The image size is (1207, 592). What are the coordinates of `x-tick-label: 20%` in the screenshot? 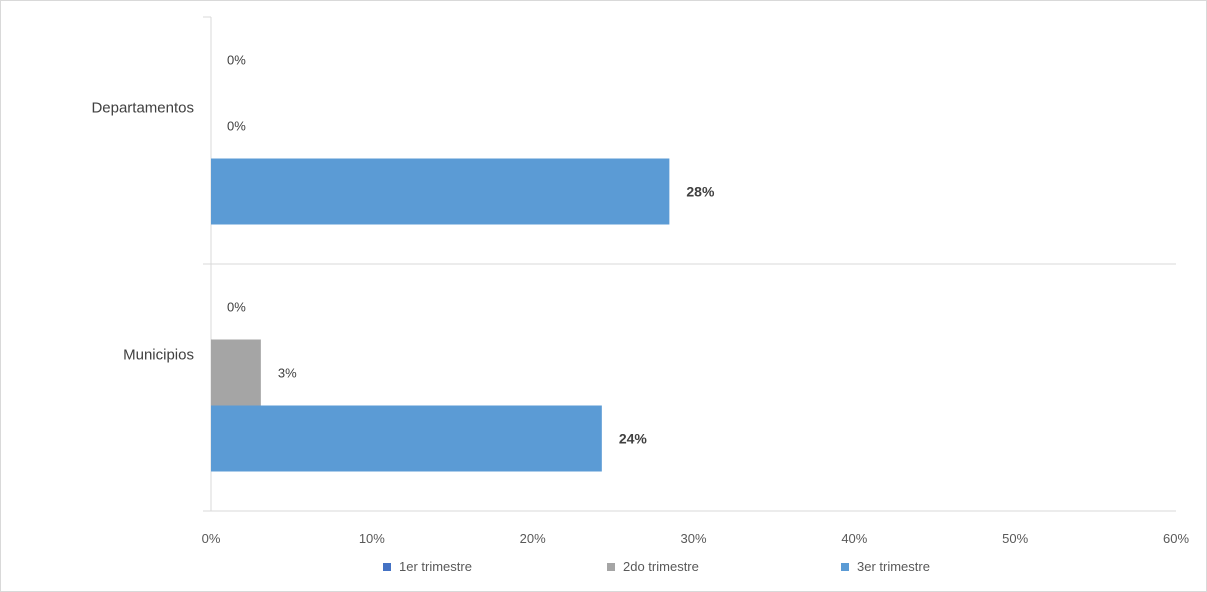 It's located at (533, 538).